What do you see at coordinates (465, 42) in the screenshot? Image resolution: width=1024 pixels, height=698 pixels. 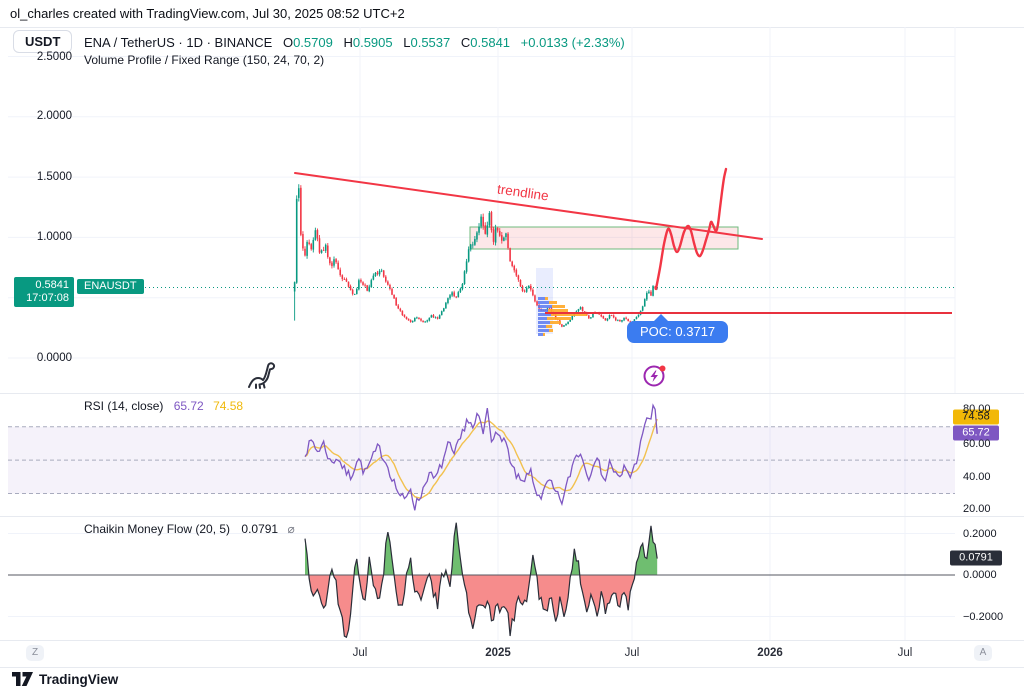 I see `close-label: C` at bounding box center [465, 42].